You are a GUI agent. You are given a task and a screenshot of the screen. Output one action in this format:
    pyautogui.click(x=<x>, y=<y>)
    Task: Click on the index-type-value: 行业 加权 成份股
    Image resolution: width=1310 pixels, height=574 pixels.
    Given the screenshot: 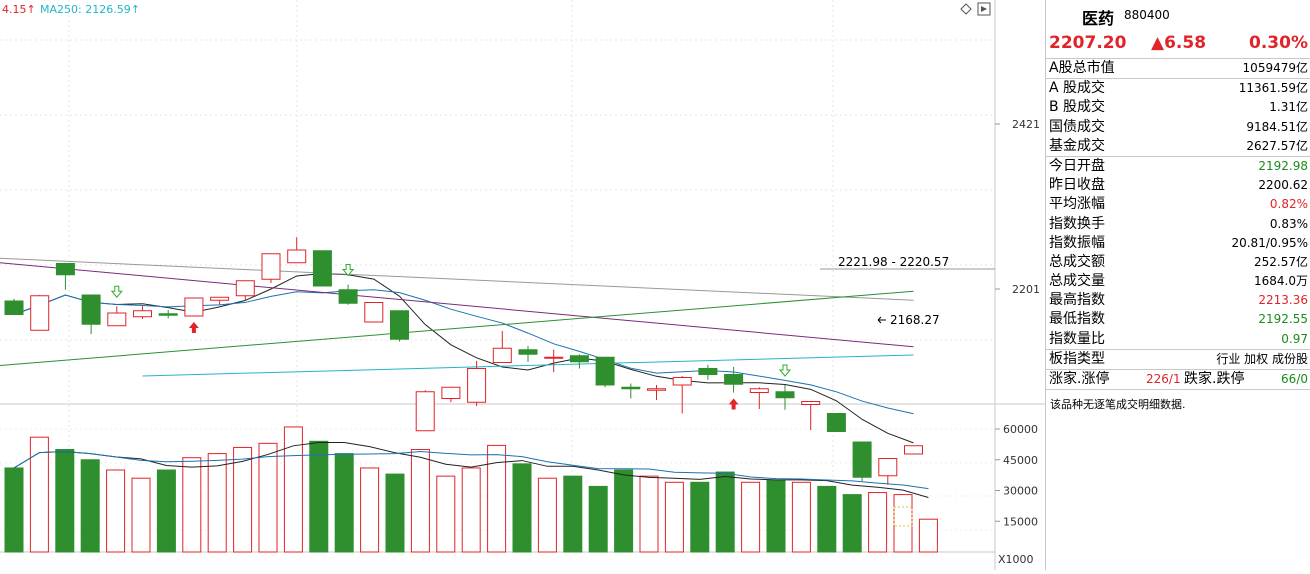 What is the action you would take?
    pyautogui.click(x=1262, y=358)
    